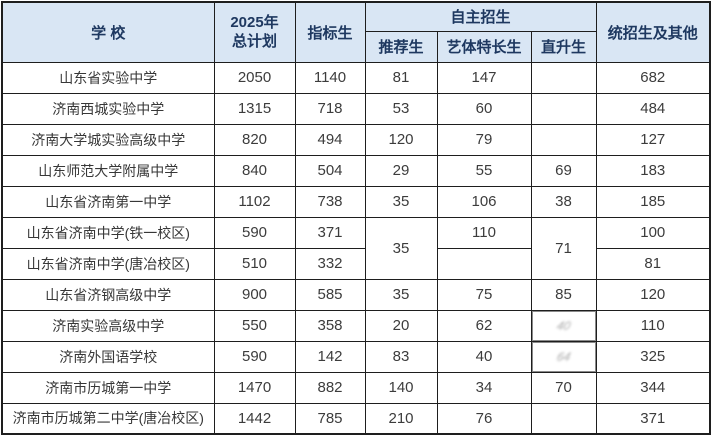 The image size is (712, 436). What do you see at coordinates (330, 201) in the screenshot?
I see `cell-quota: 738` at bounding box center [330, 201].